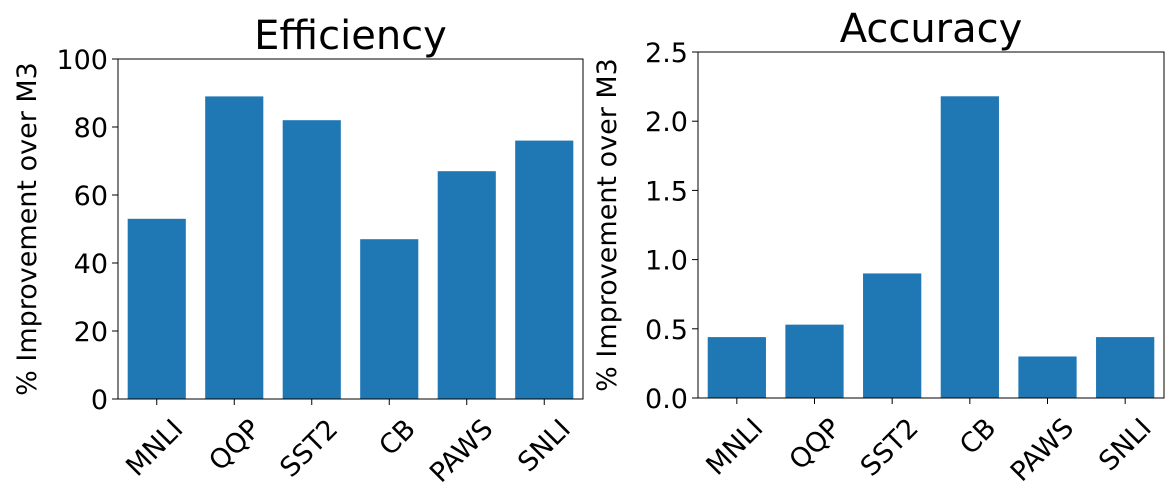  What do you see at coordinates (91, 128) in the screenshot?
I see `y-tick-label: 80` at bounding box center [91, 128].